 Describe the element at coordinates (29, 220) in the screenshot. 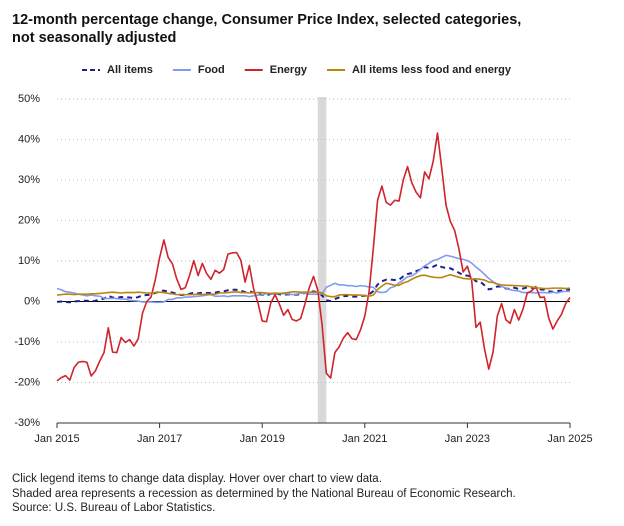

I see `y-tick-label: 20%` at that location.